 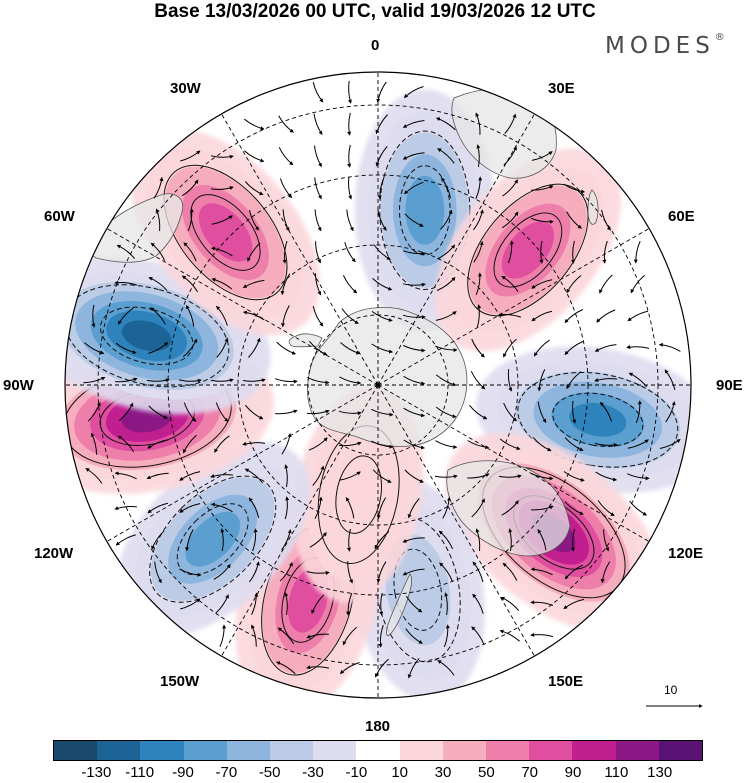 I want to click on colorbar, so click(x=378, y=750).